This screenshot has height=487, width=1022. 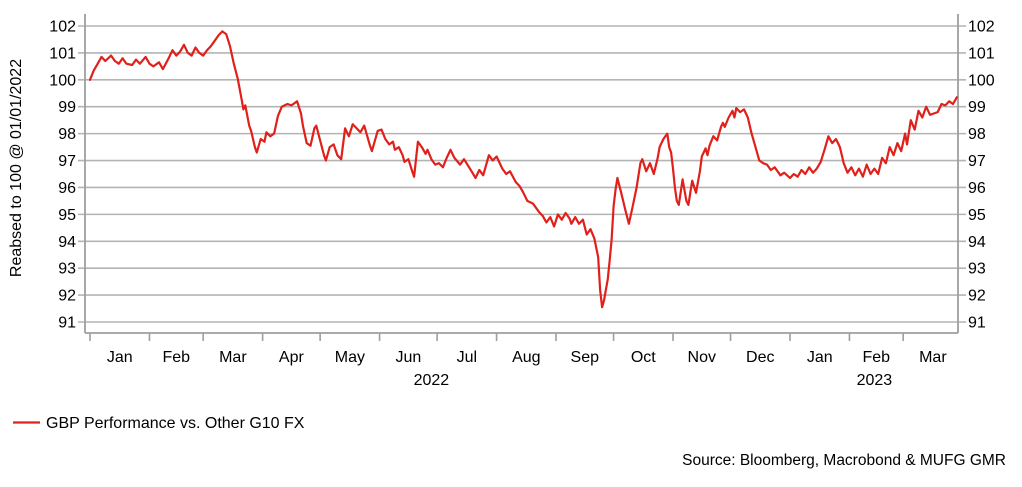 What do you see at coordinates (67, 215) in the screenshot?
I see `y-tick-label-left-95: 95` at bounding box center [67, 215].